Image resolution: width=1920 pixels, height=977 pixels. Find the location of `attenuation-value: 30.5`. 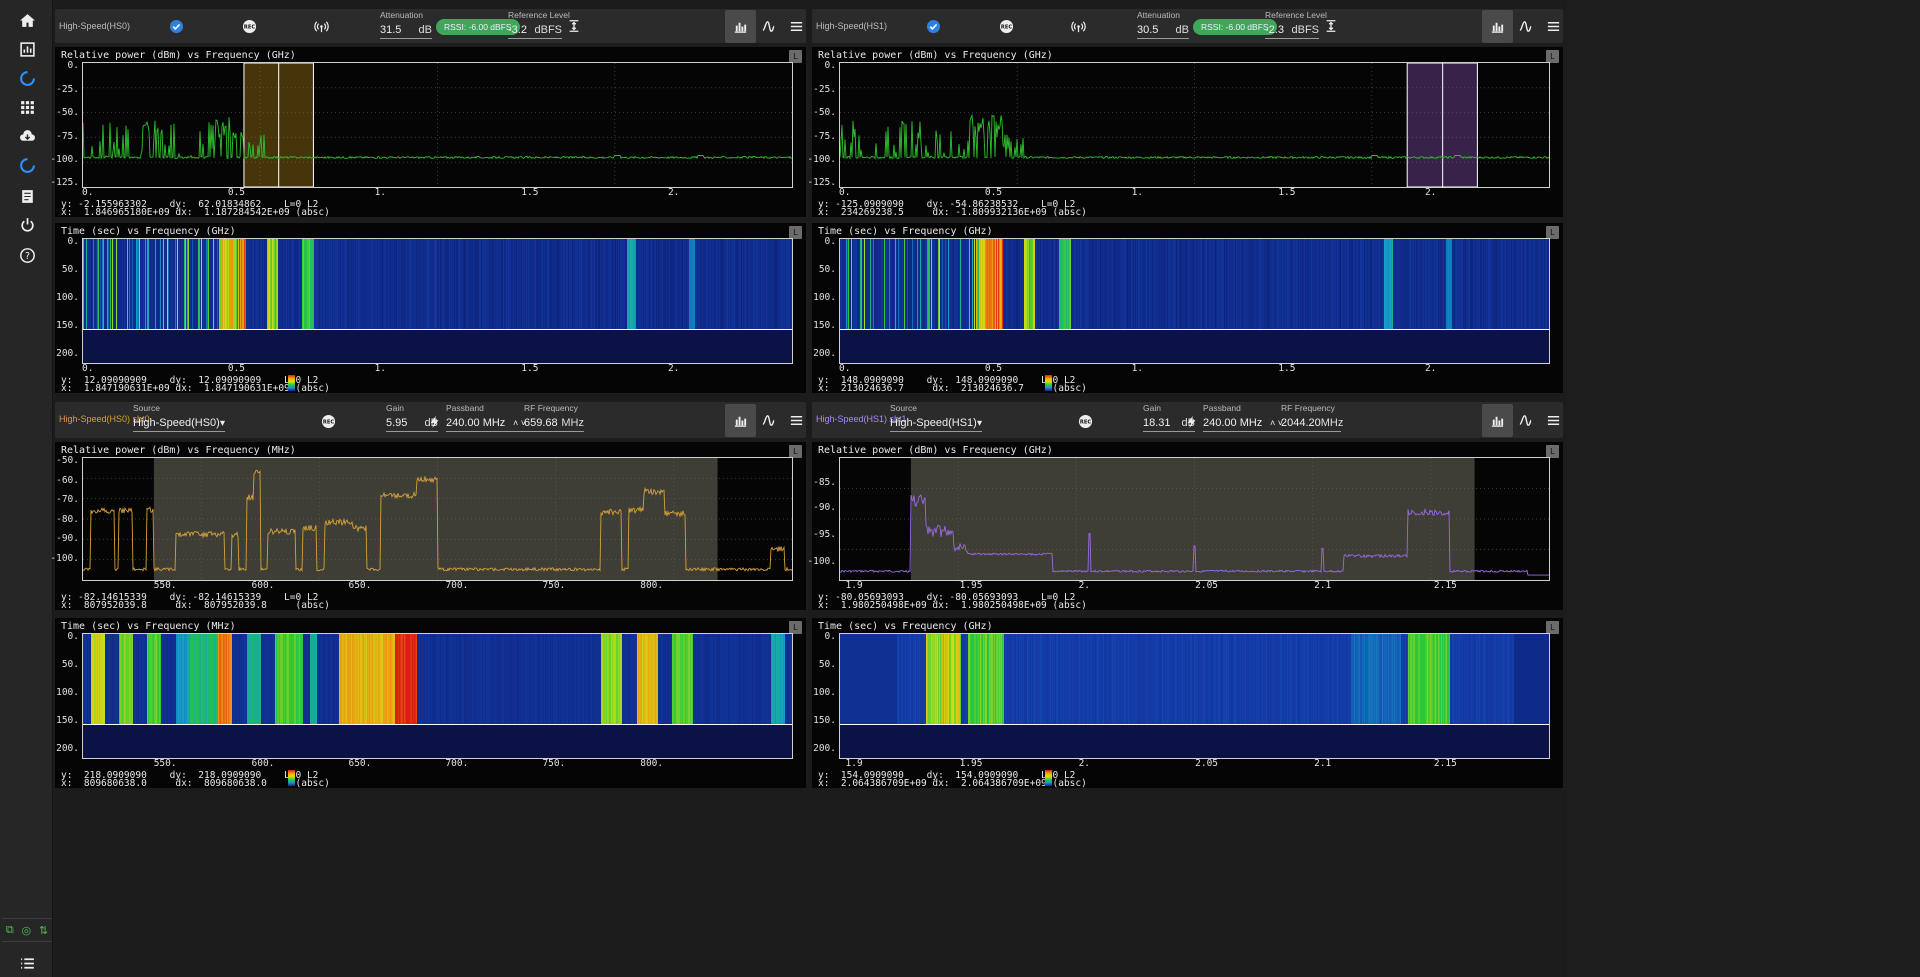

attenuation-value: 30.5 is located at coordinates (1148, 30).